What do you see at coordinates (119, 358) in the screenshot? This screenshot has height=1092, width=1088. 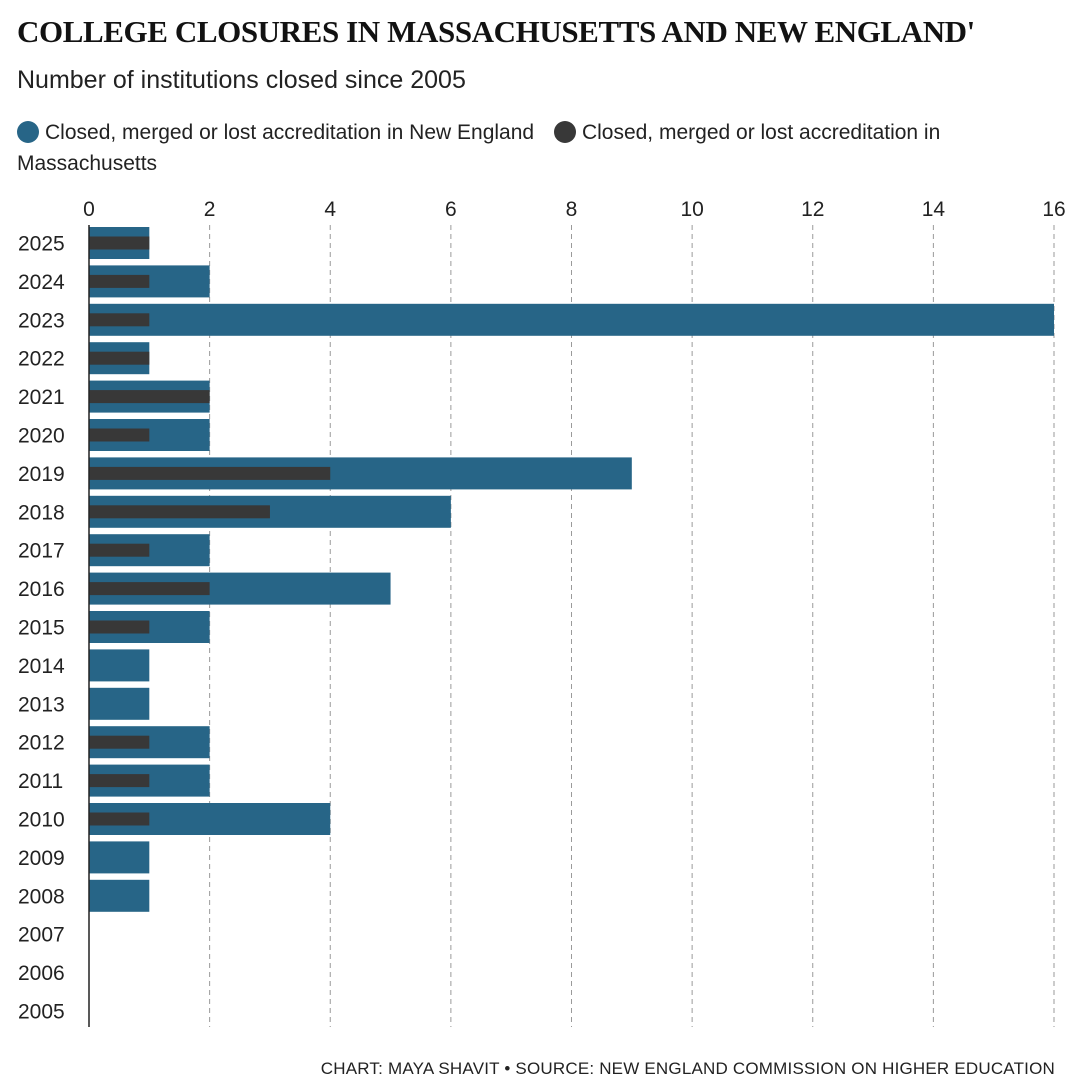 I see `bar-massachusetts-2022` at bounding box center [119, 358].